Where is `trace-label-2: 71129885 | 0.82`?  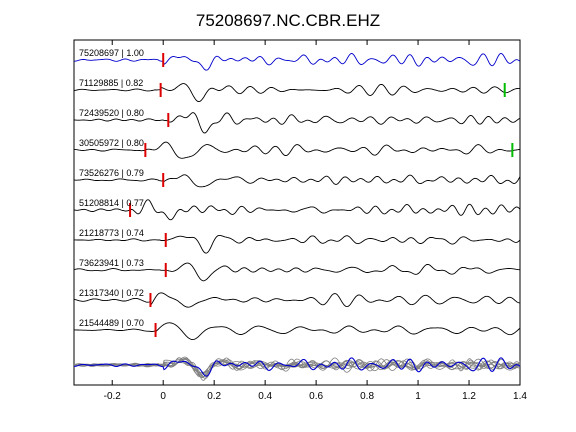
trace-label-2: 71129885 | 0.82 is located at coordinates (111, 83).